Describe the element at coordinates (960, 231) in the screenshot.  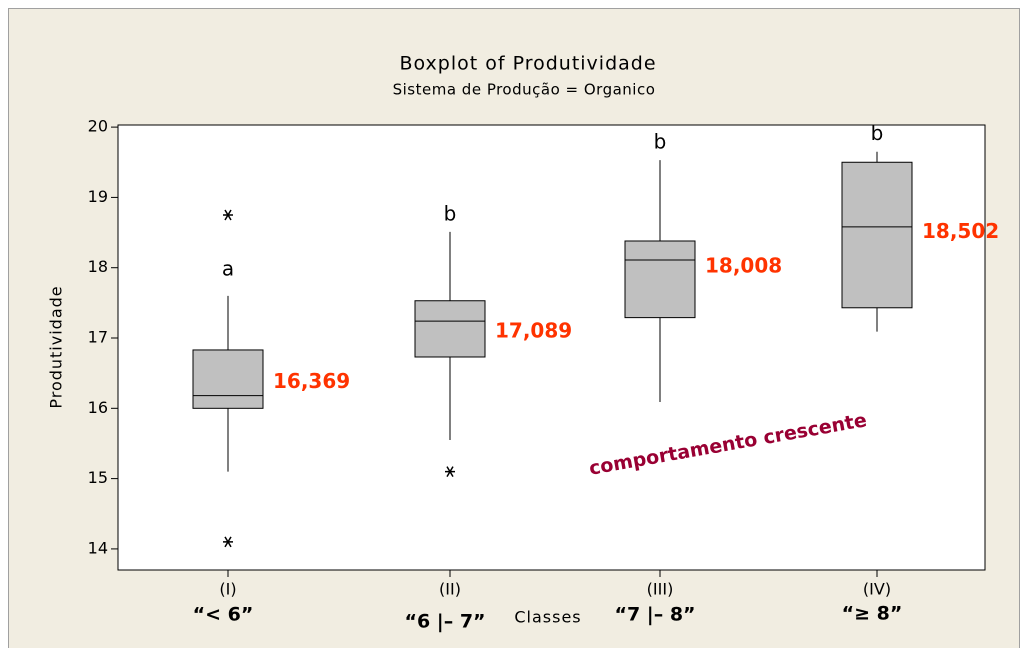
I see `mean-label: 18,502` at that location.